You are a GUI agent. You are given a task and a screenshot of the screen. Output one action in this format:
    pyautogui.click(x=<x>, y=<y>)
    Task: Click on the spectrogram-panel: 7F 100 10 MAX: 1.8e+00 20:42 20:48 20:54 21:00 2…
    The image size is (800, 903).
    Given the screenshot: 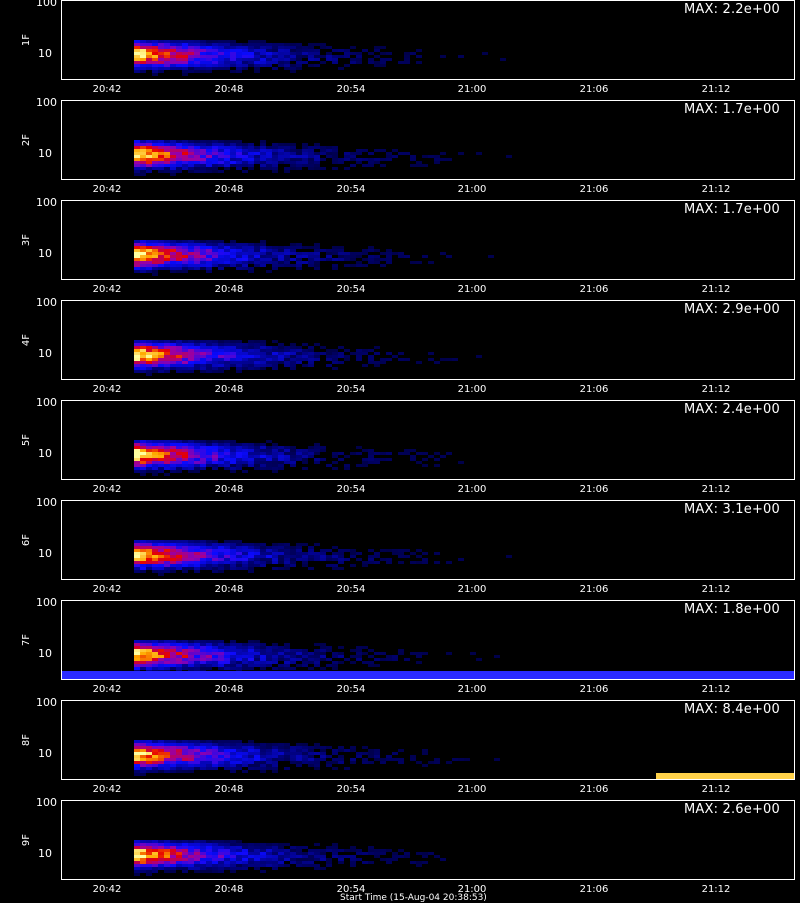 What is the action you would take?
    pyautogui.click(x=400, y=648)
    